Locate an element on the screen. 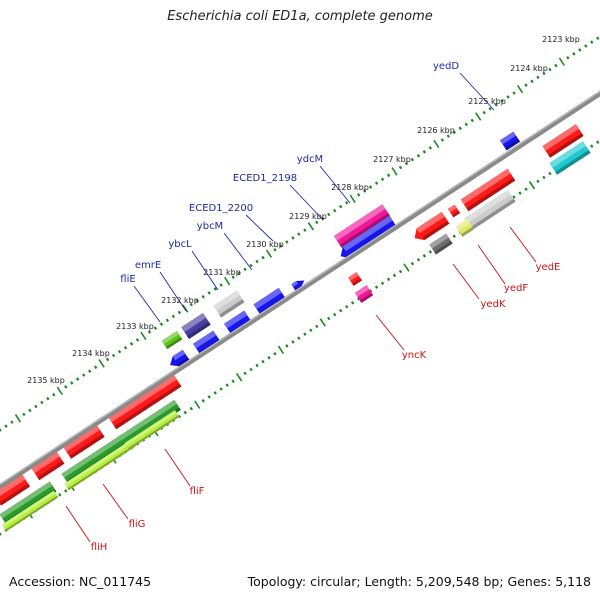 The width and height of the screenshot is (600, 600). accession-text: Accession: NC_011745 is located at coordinates (80, 581).